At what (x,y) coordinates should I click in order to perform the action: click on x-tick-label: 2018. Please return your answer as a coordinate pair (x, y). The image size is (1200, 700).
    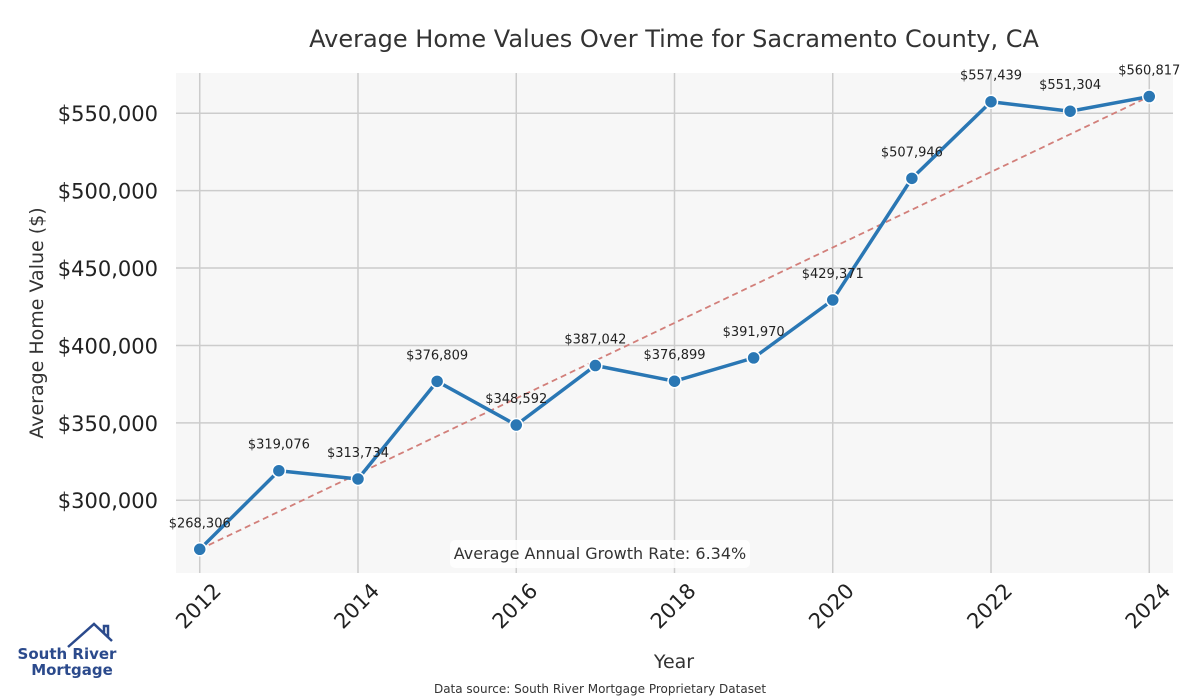
    Looking at the image, I should click on (673, 606).